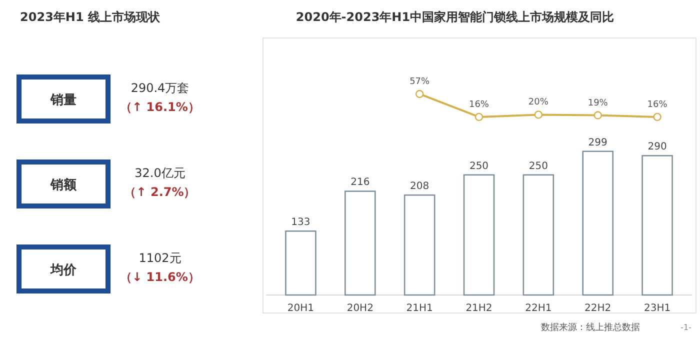 Image resolution: width=700 pixels, height=337 pixels. What do you see at coordinates (686, 327) in the screenshot?
I see `text: -1-` at bounding box center [686, 327].